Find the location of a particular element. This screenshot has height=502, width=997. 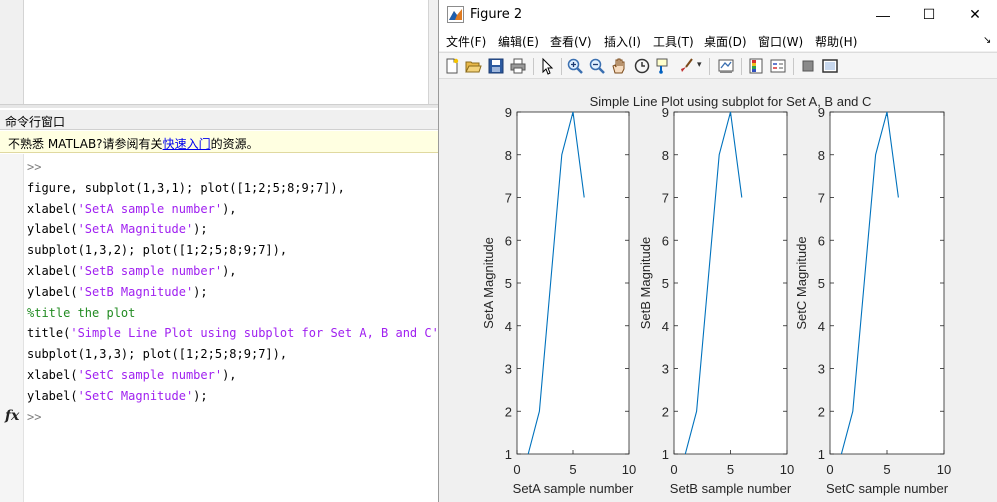

code-comment: %title the plot is located at coordinates (81, 312).